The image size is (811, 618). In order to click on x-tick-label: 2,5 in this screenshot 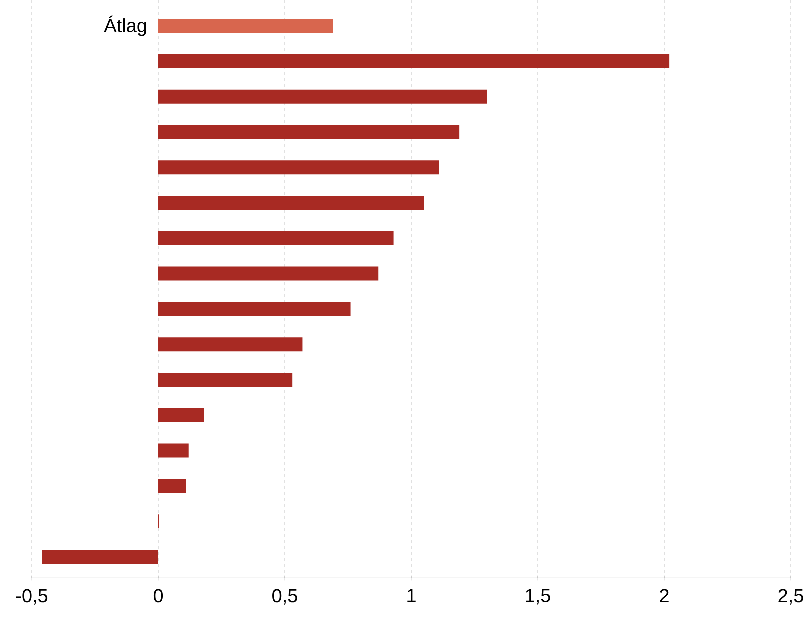, I will do `click(791, 597)`.